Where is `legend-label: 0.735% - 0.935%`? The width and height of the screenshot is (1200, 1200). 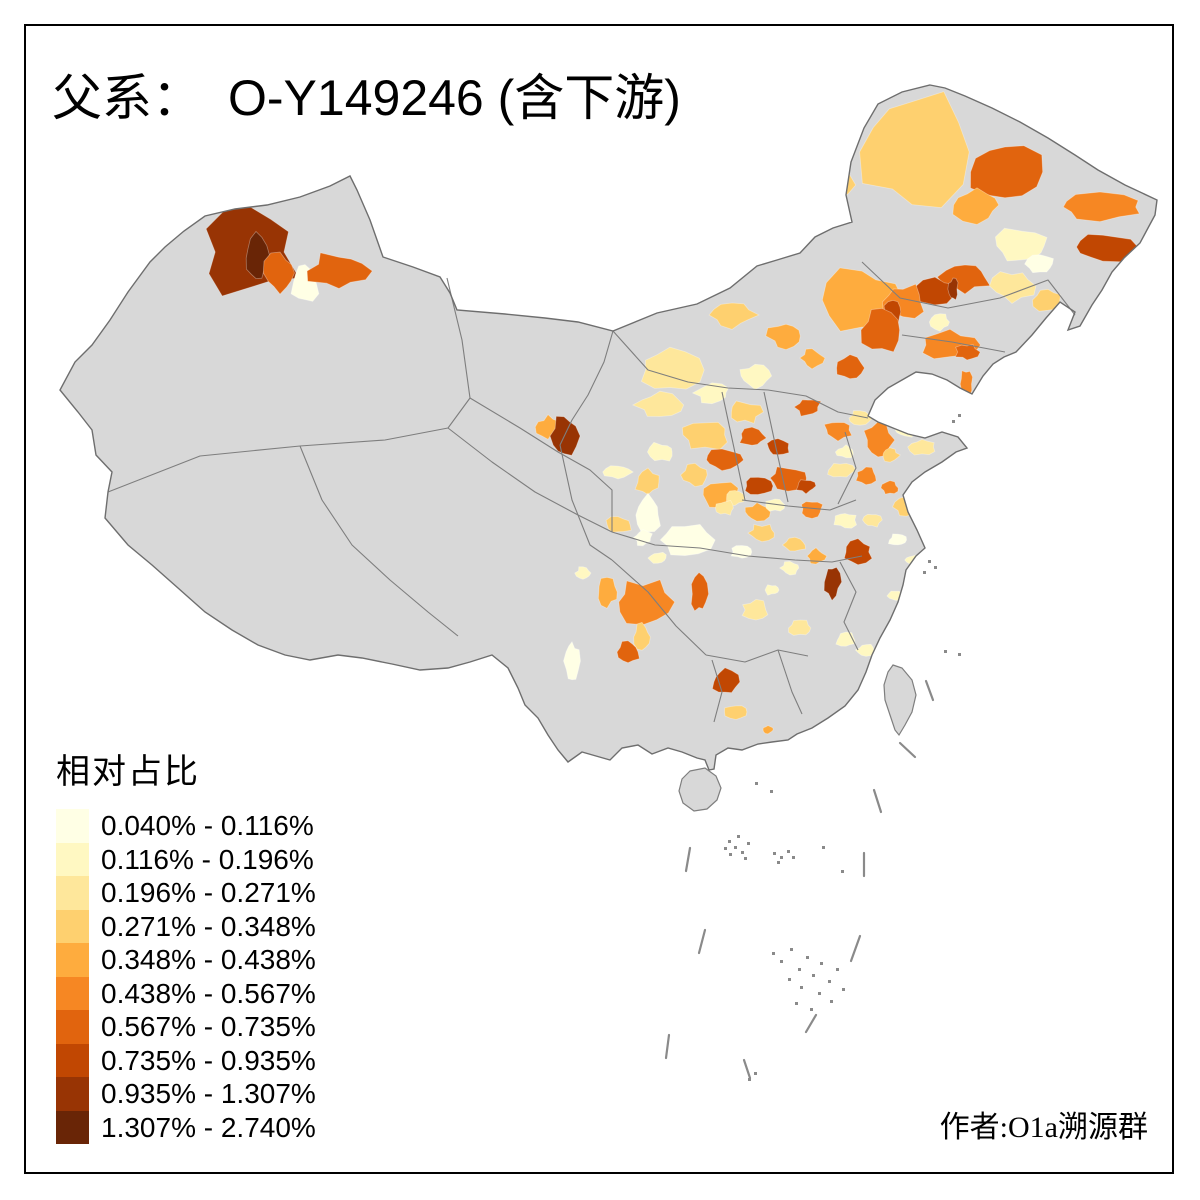 legend-label: 0.735% - 0.935% is located at coordinates (208, 1060).